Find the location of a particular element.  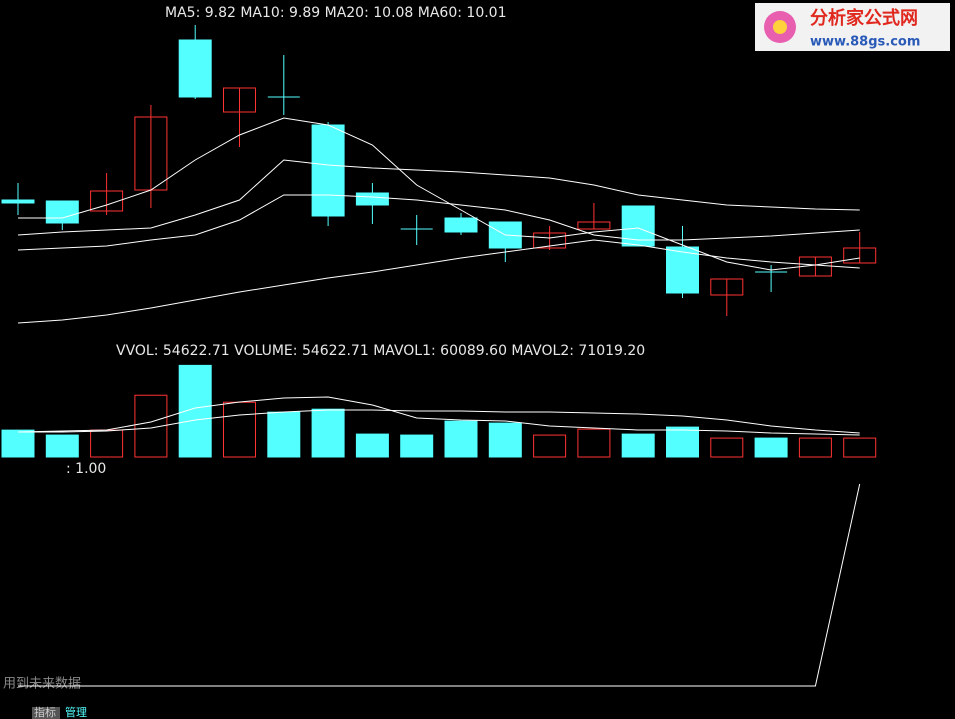

tab: 指标 is located at coordinates (45, 712).